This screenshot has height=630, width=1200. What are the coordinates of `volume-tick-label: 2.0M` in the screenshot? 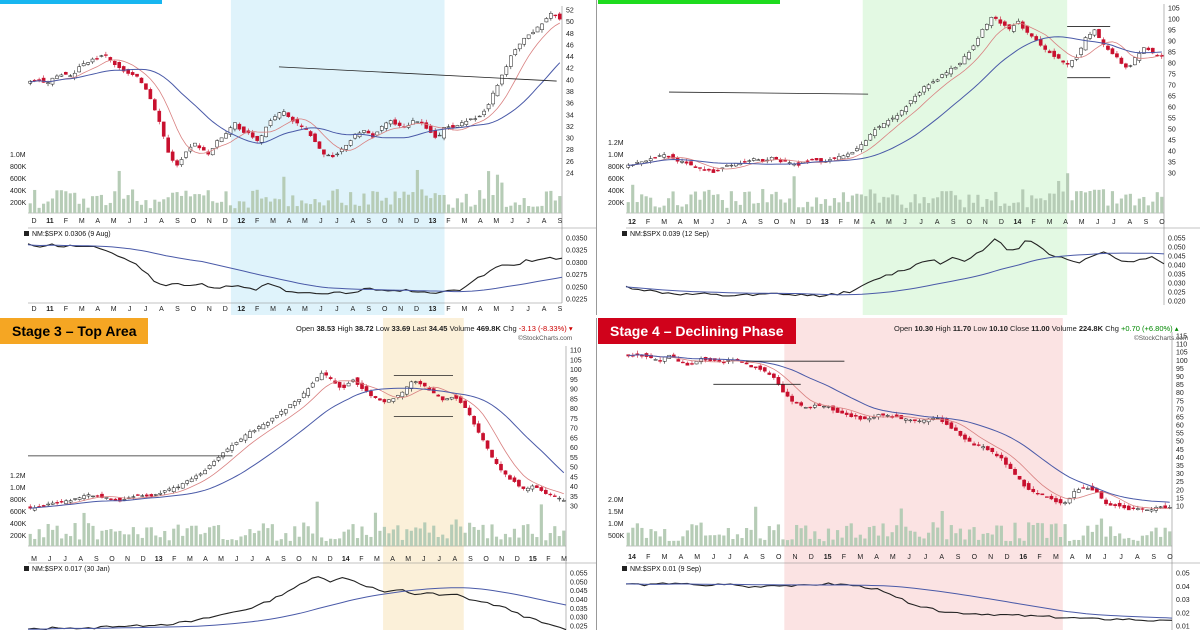 It's located at (616, 500).